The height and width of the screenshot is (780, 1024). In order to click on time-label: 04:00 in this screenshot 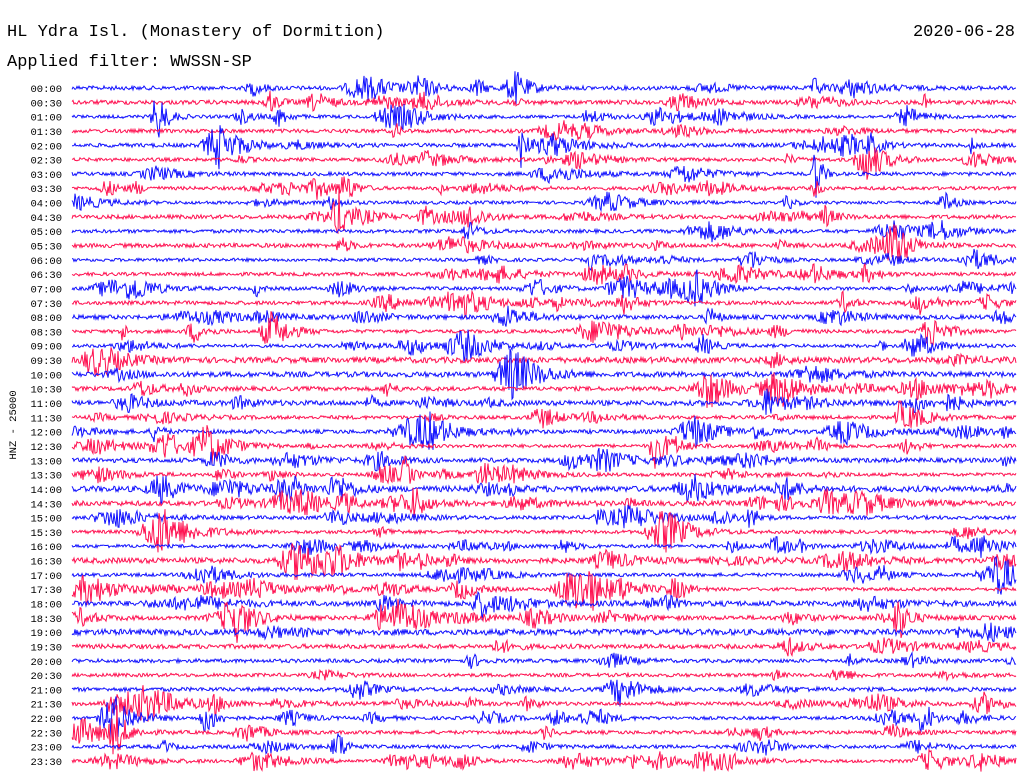, I will do `click(46, 205)`.